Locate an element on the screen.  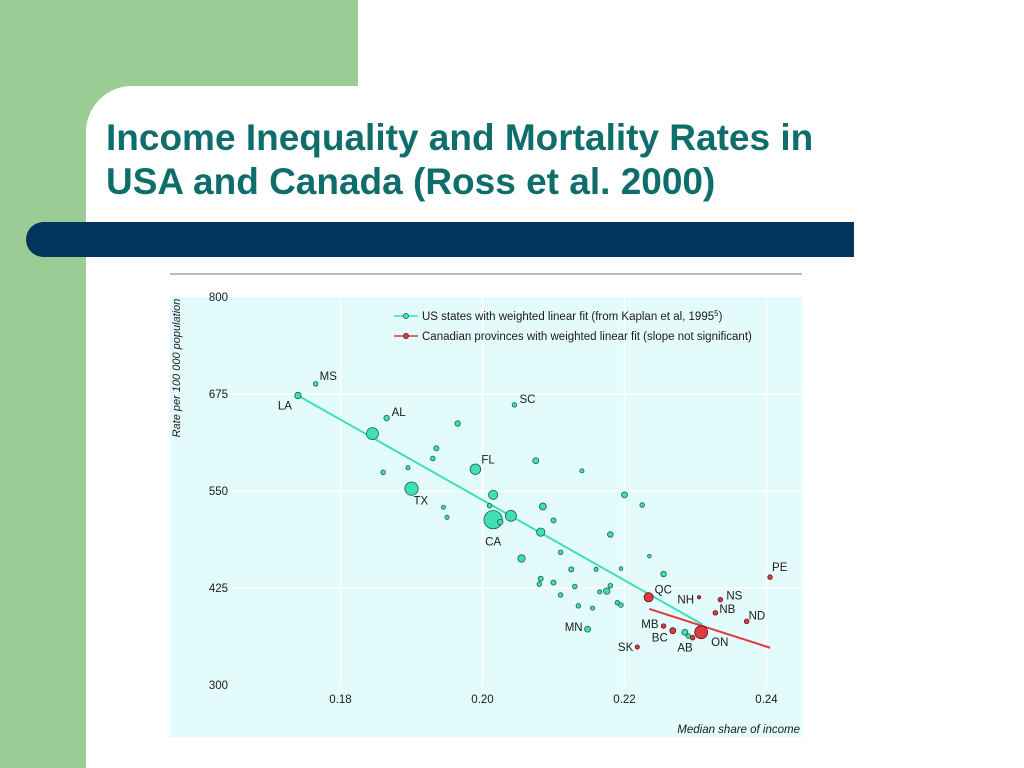
point-label-nb: NB is located at coordinates (727, 610).